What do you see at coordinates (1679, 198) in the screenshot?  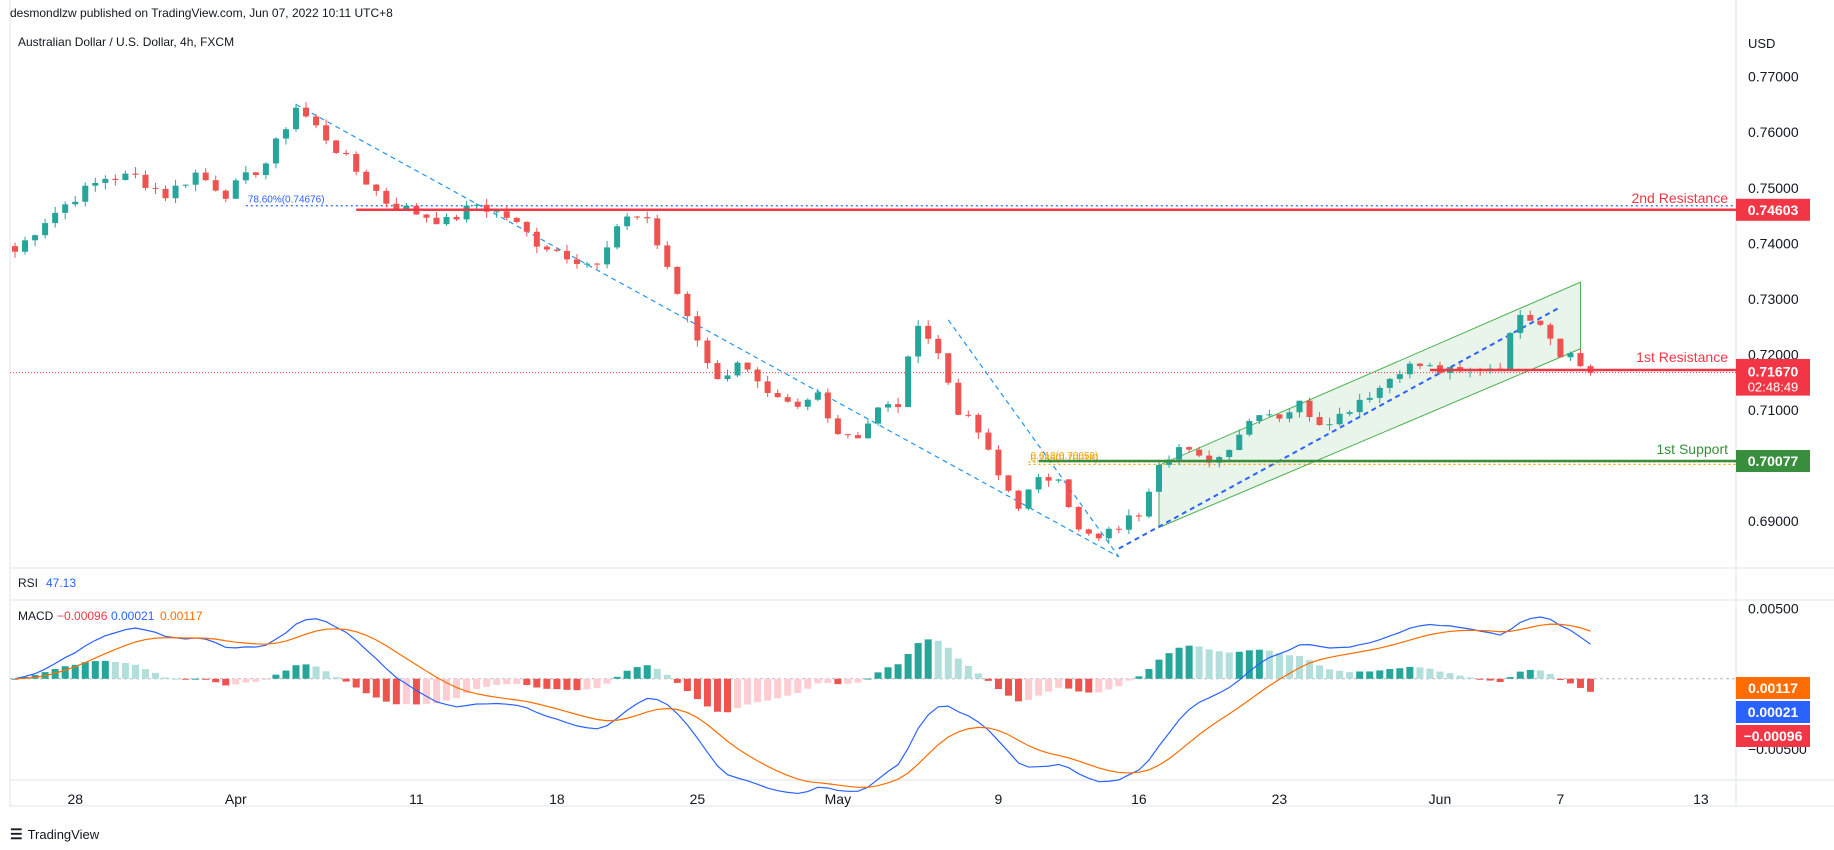 I see `level-label: 2nd Resistance` at bounding box center [1679, 198].